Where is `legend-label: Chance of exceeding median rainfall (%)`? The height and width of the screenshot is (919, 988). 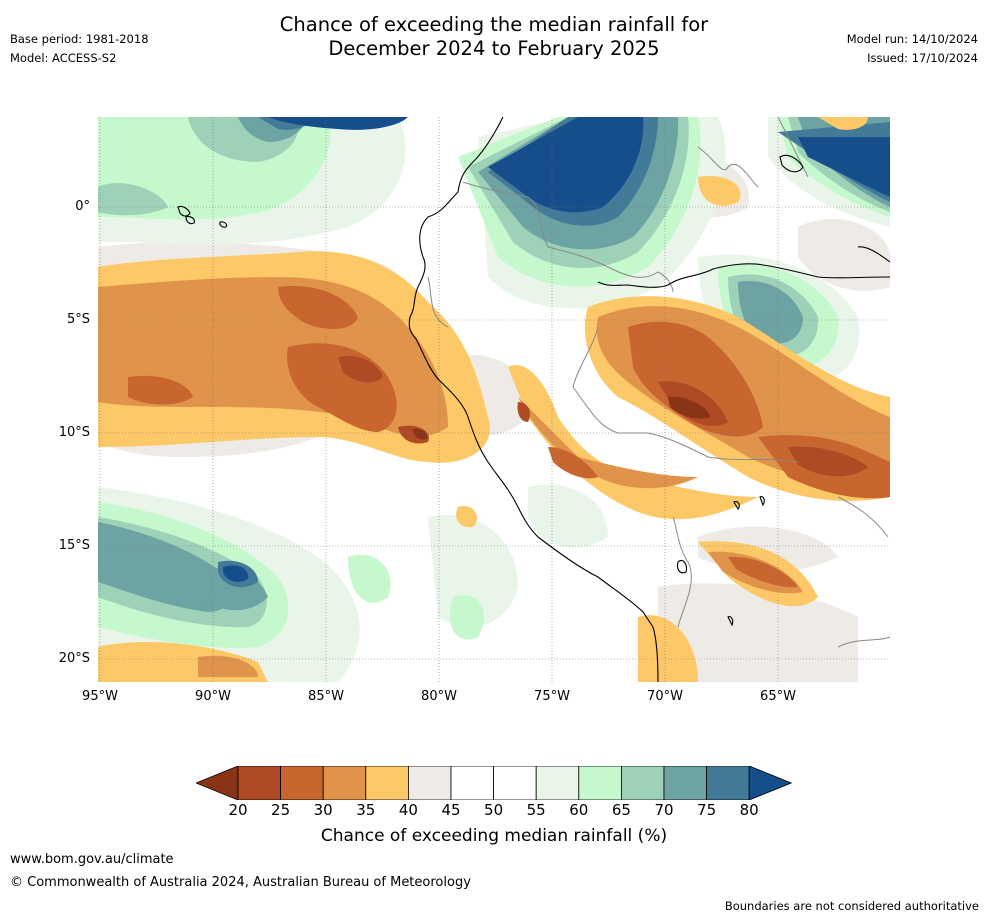
legend-label: Chance of exceeding median rainfall (%) is located at coordinates (494, 836).